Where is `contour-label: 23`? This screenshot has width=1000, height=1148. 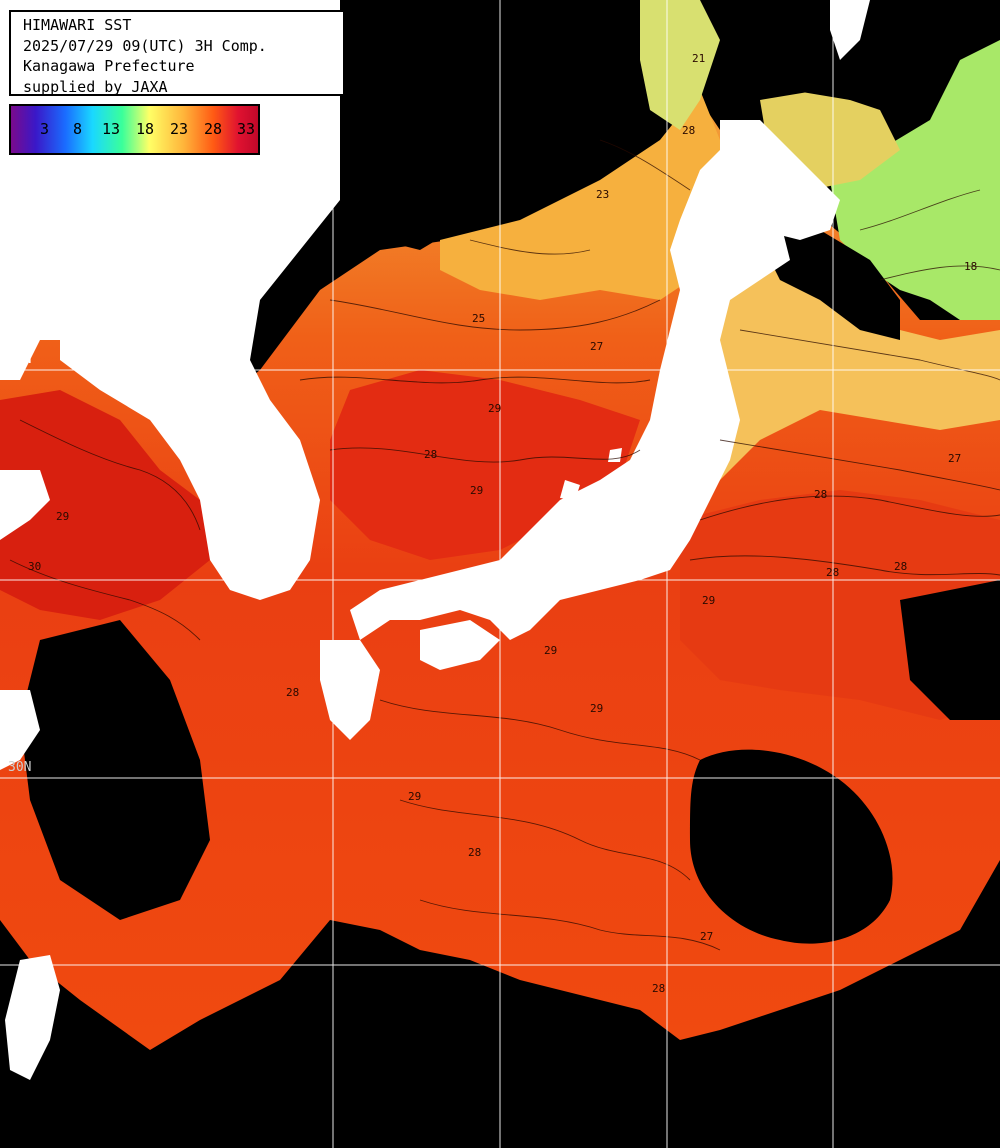
contour-label: 23 is located at coordinates (602, 194).